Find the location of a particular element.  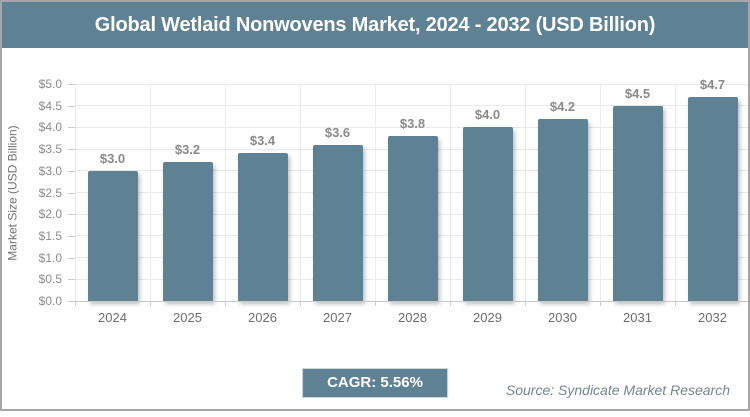

x-category-label: 2025 is located at coordinates (187, 317).